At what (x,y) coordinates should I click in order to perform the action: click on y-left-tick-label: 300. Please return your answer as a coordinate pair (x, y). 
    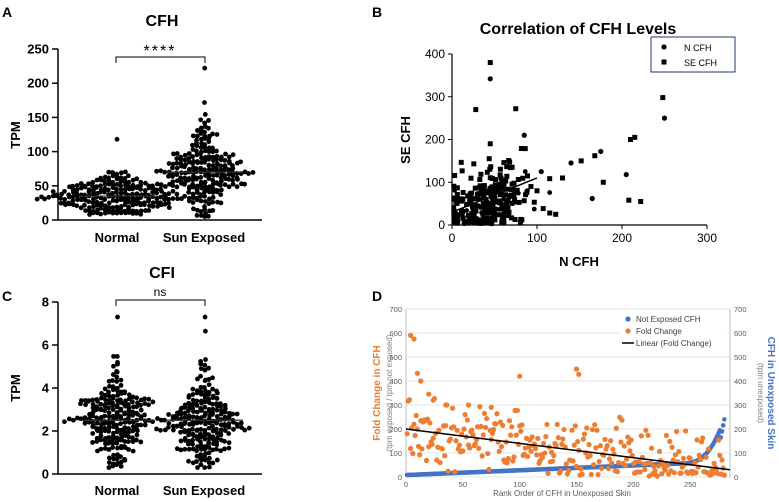
    Looking at the image, I should click on (395, 405).